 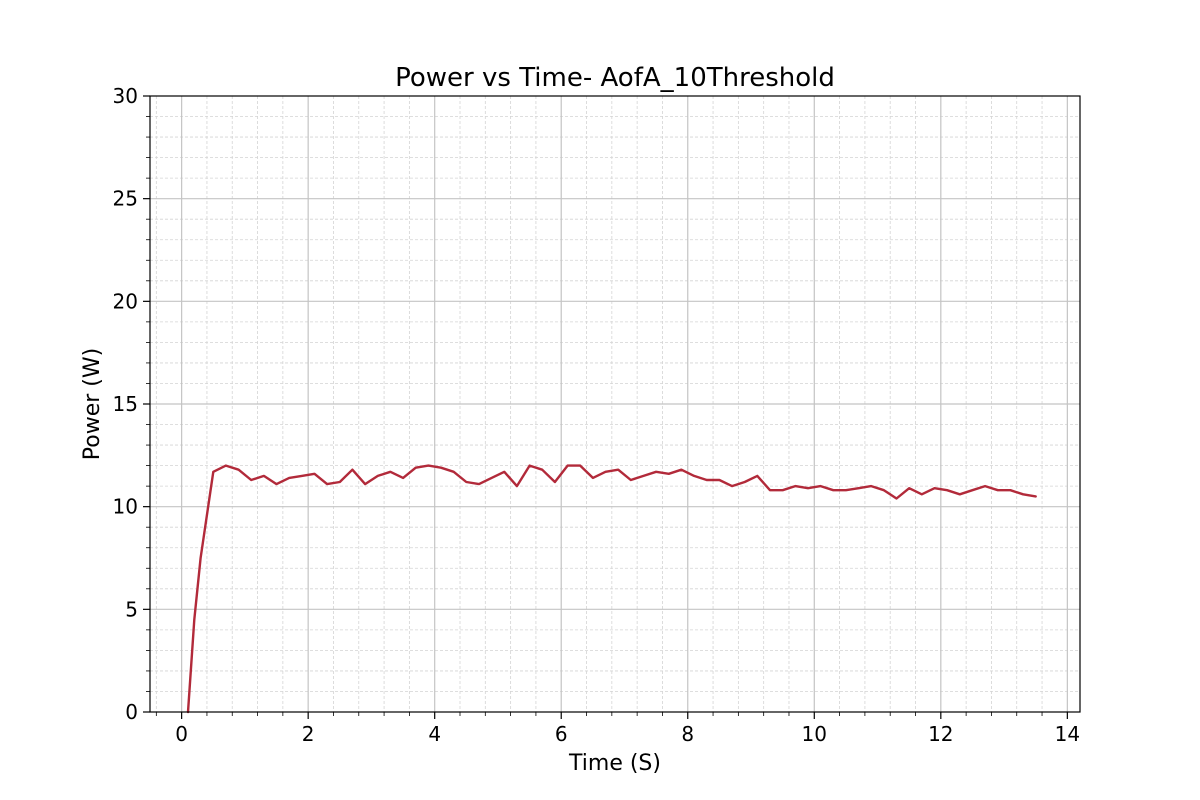 I want to click on chart-title: Power vs Time- AofA_10Threshold, so click(x=615, y=78).